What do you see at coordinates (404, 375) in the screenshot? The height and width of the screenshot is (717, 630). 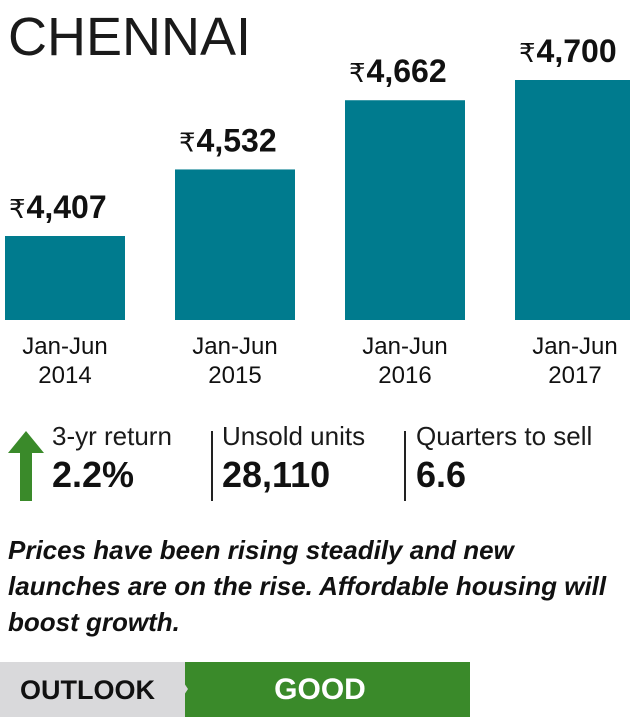 I see `category-label: 2016` at bounding box center [404, 375].